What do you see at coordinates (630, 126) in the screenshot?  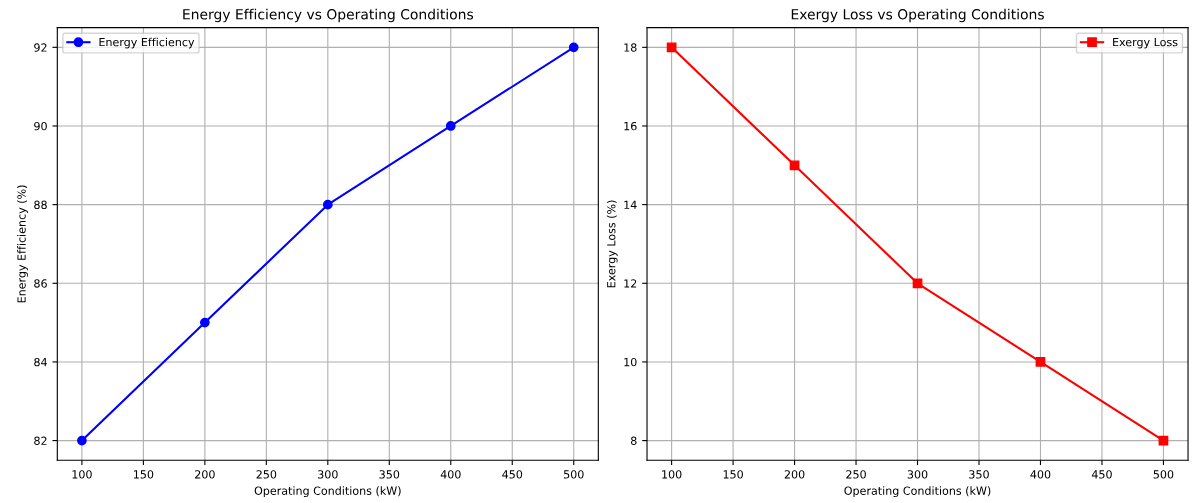 I see `y-tick-label: 16` at bounding box center [630, 126].